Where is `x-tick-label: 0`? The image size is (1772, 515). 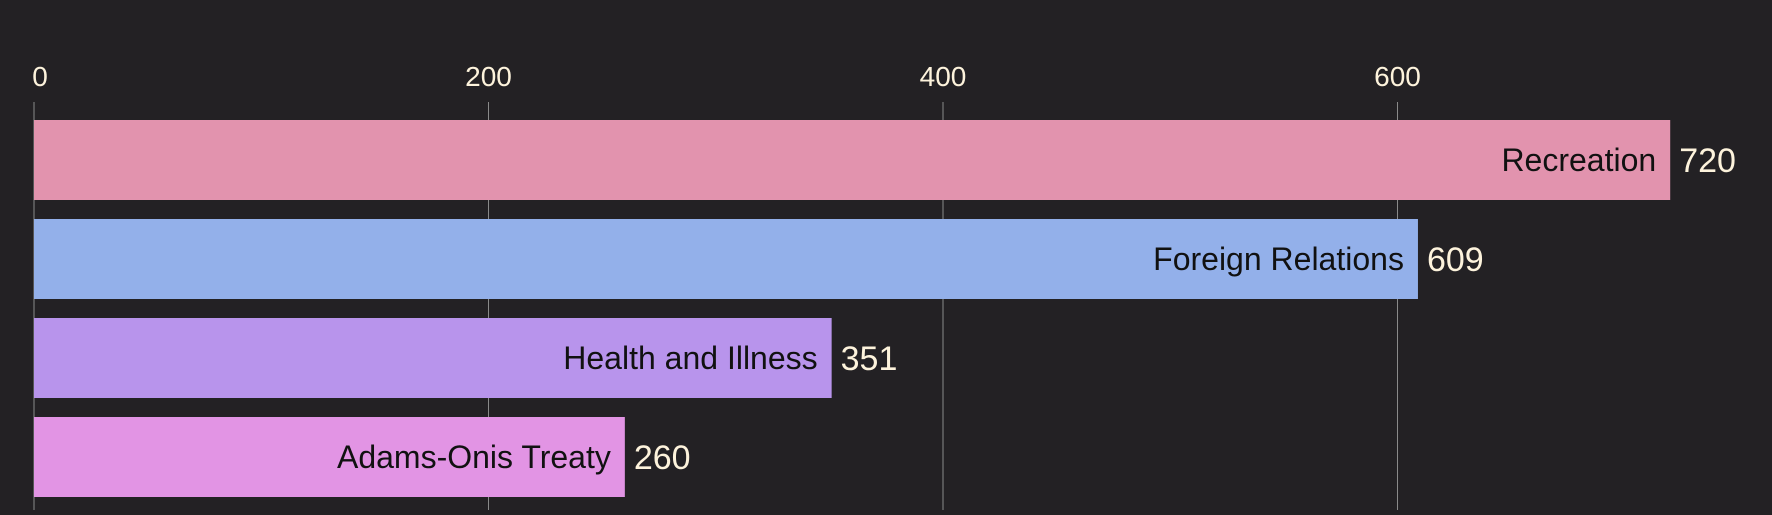 x-tick-label: 0 is located at coordinates (40, 76).